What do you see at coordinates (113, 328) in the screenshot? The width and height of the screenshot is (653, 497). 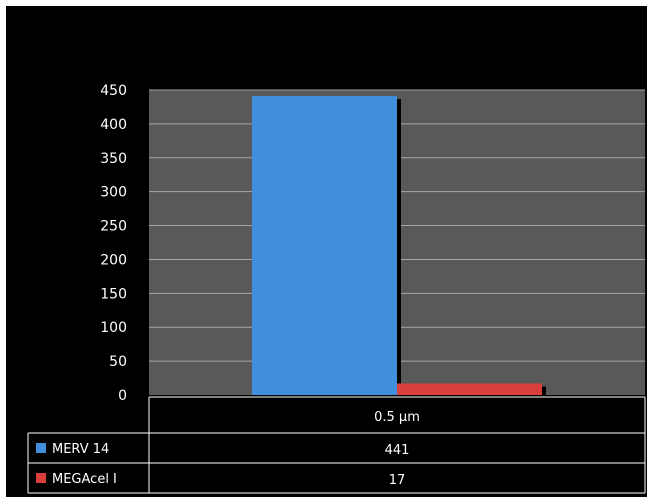 I see `y-tick-label: 100` at bounding box center [113, 328].